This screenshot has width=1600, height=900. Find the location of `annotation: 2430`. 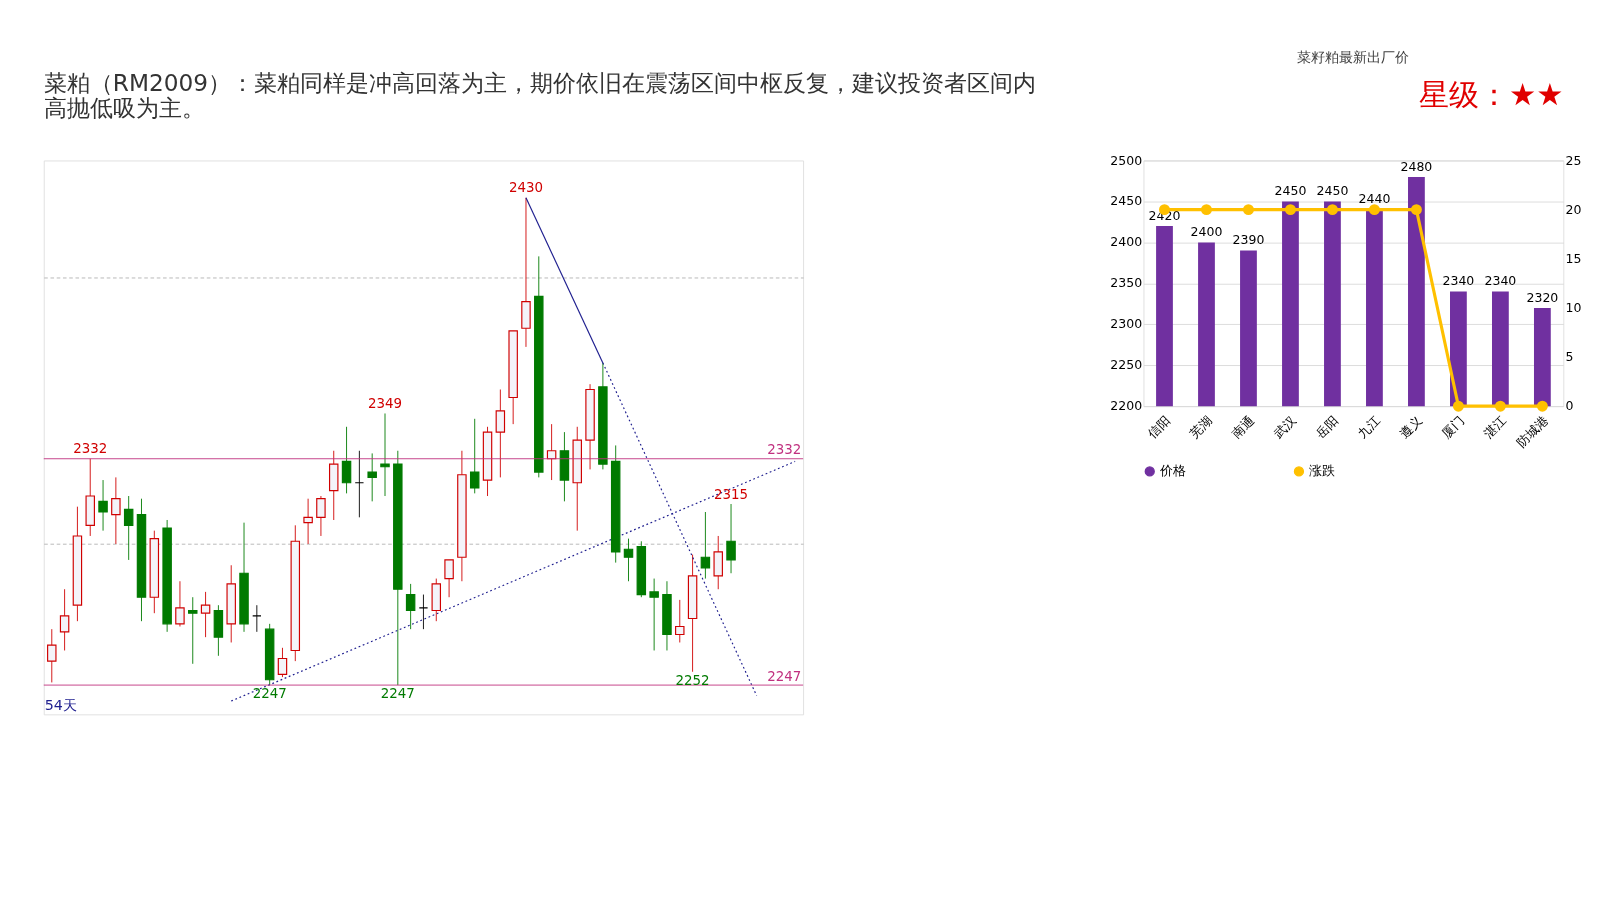

annotation: 2430 is located at coordinates (526, 188).